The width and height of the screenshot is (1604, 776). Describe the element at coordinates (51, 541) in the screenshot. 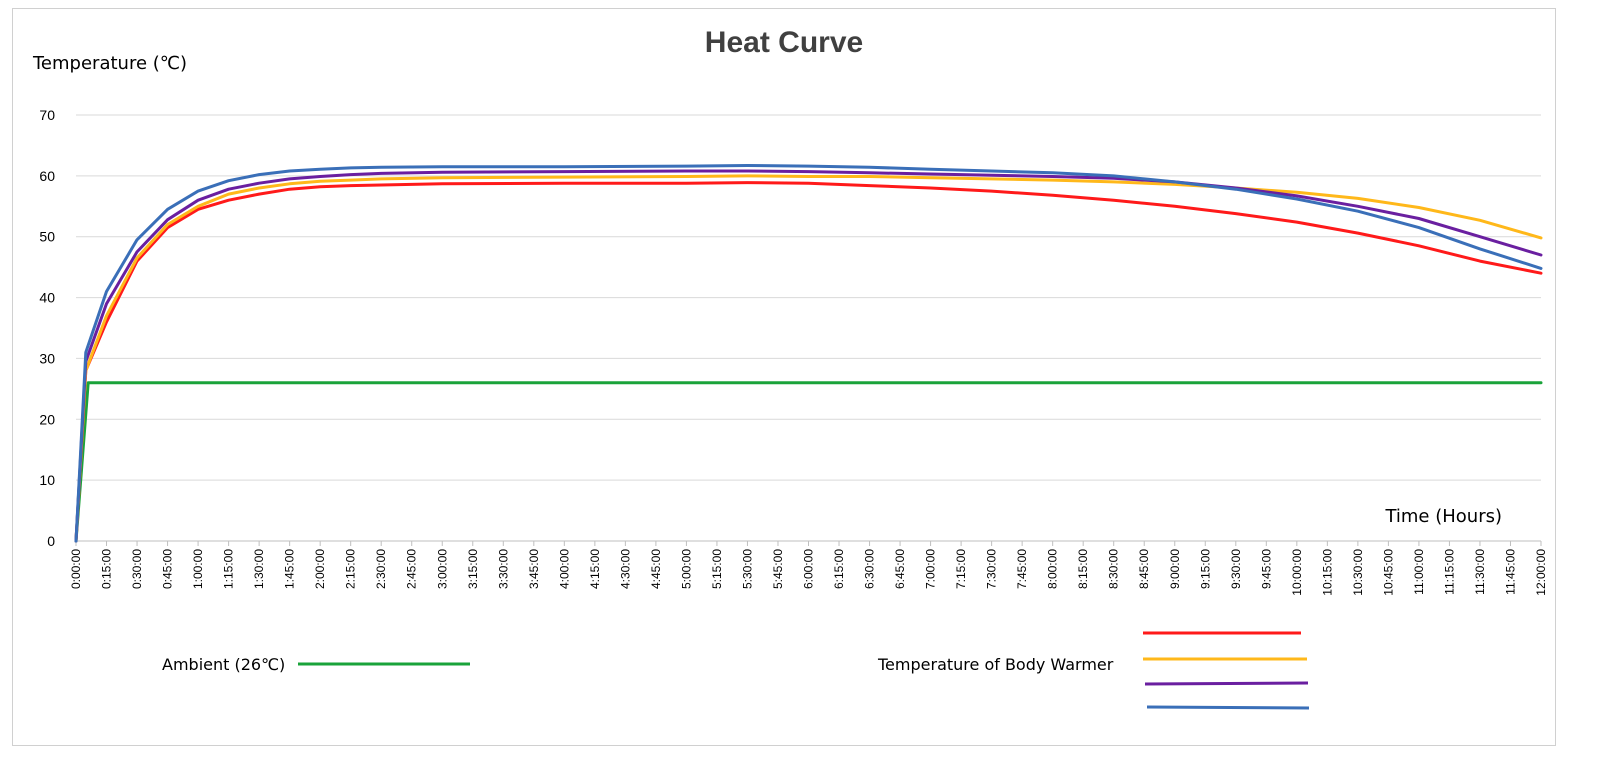

I see `y-tick-label: 0` at that location.